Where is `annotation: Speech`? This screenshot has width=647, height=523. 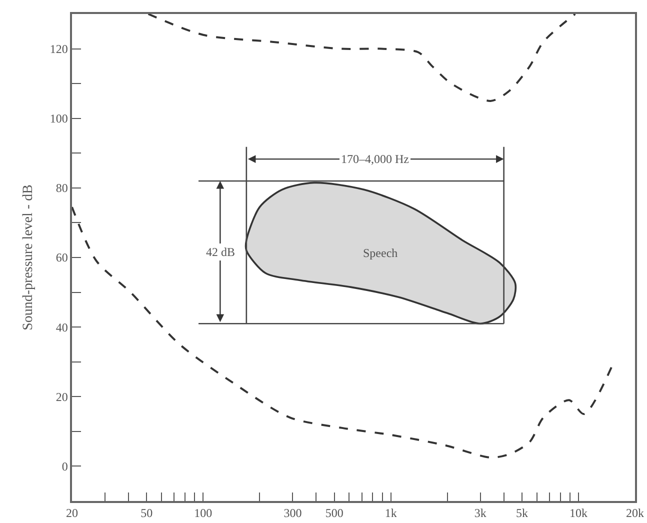
annotation: Speech is located at coordinates (380, 253).